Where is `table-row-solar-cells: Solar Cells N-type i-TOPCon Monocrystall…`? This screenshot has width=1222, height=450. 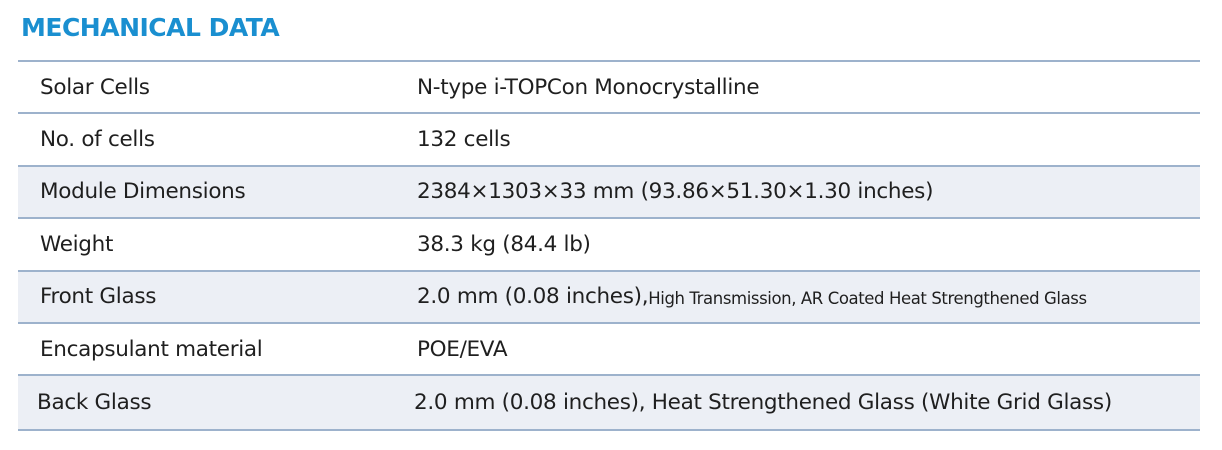
table-row-solar-cells: Solar Cells N-type i-TOPCon Monocrystall… is located at coordinates (609, 88).